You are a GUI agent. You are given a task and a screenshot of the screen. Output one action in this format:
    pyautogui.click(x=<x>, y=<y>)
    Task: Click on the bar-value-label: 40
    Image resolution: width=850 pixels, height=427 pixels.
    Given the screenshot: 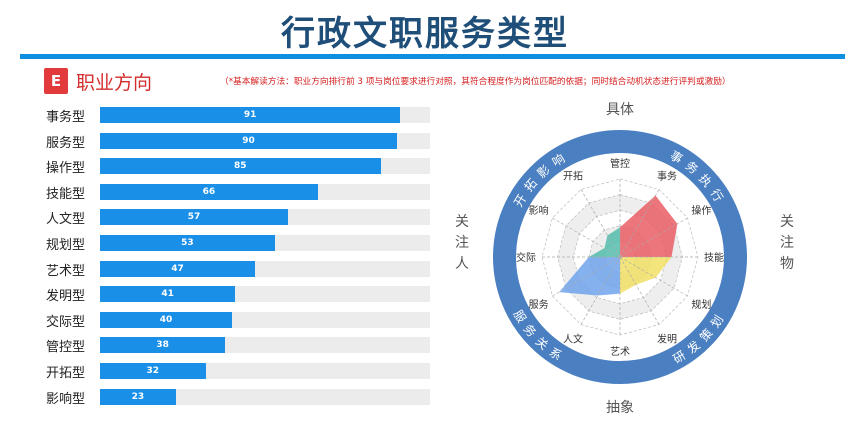 What is the action you would take?
    pyautogui.click(x=166, y=320)
    